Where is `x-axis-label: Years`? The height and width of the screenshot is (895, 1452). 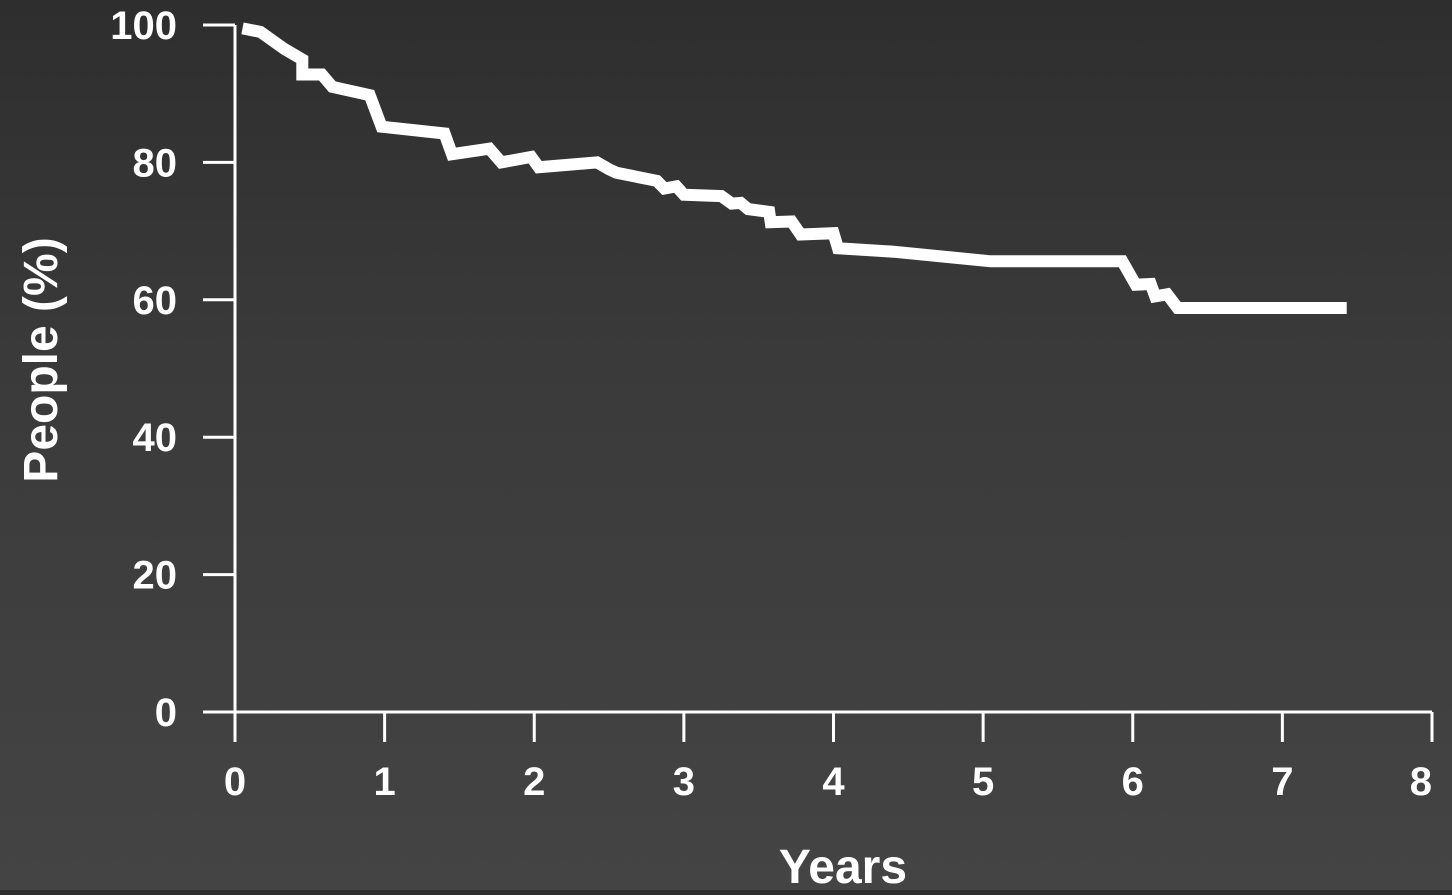 x-axis-label: Years is located at coordinates (843, 865).